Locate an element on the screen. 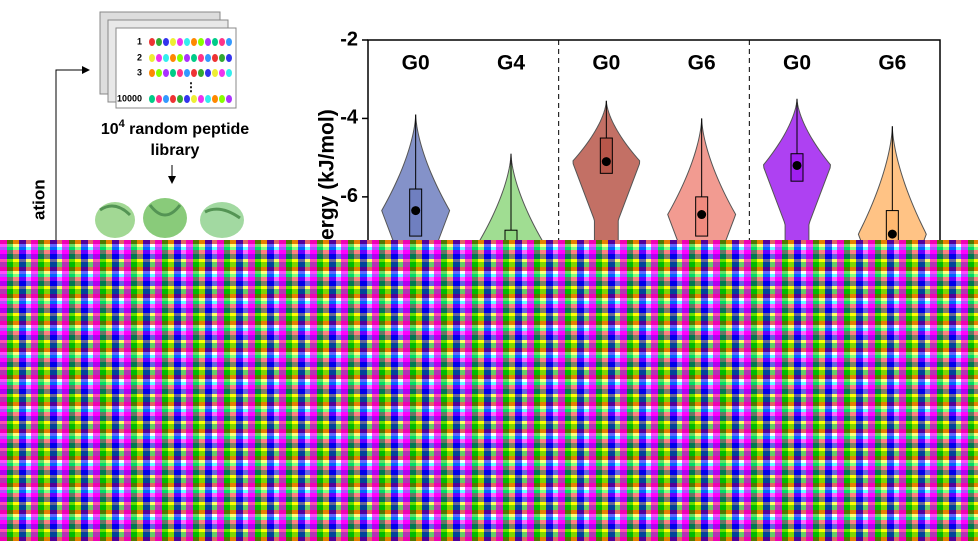 The image size is (978, 546). y-tick-label: -6 is located at coordinates (349, 196).